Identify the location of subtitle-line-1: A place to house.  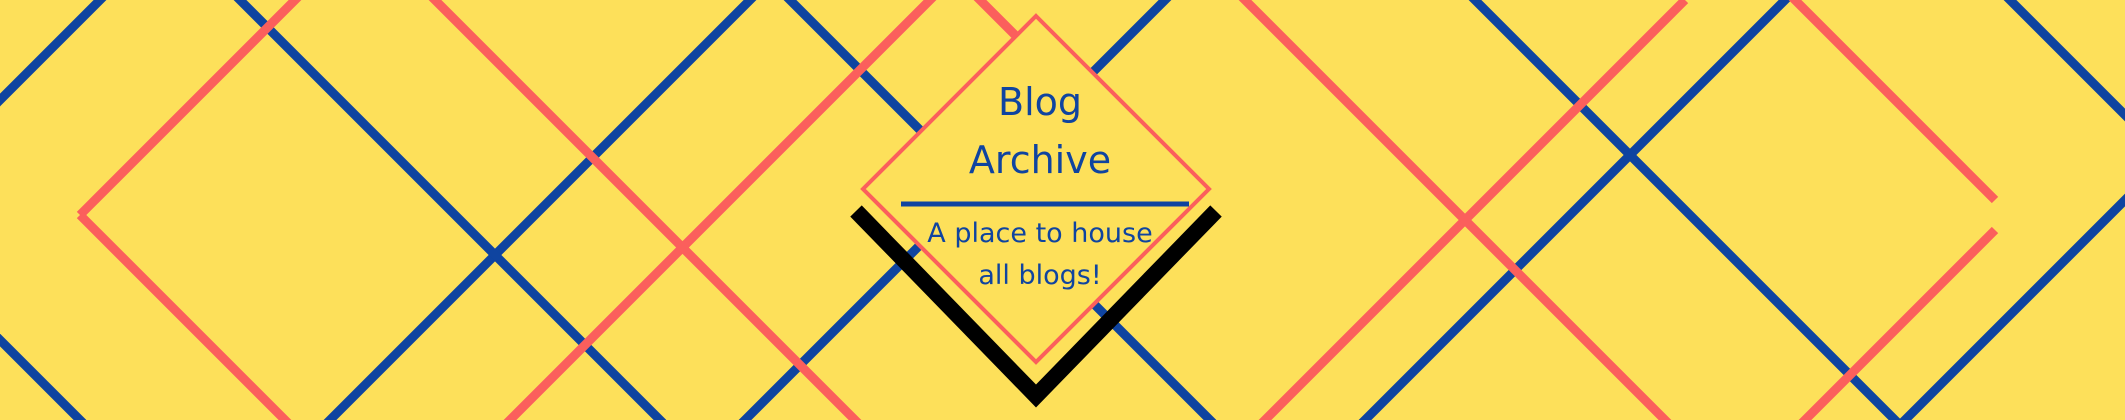
(1040, 233).